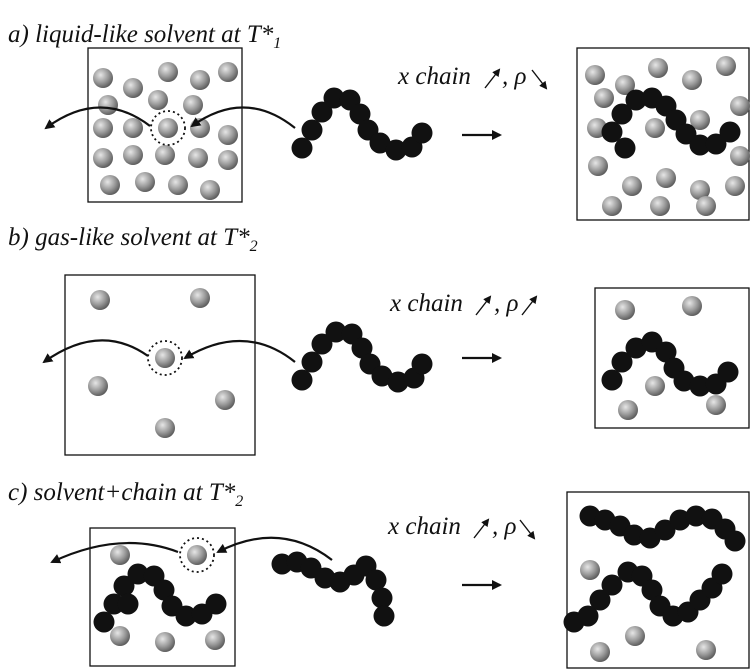 Image resolution: width=750 pixels, height=671 pixels. I want to click on caption-text: b) gas-like solvent at T*, so click(129, 237).